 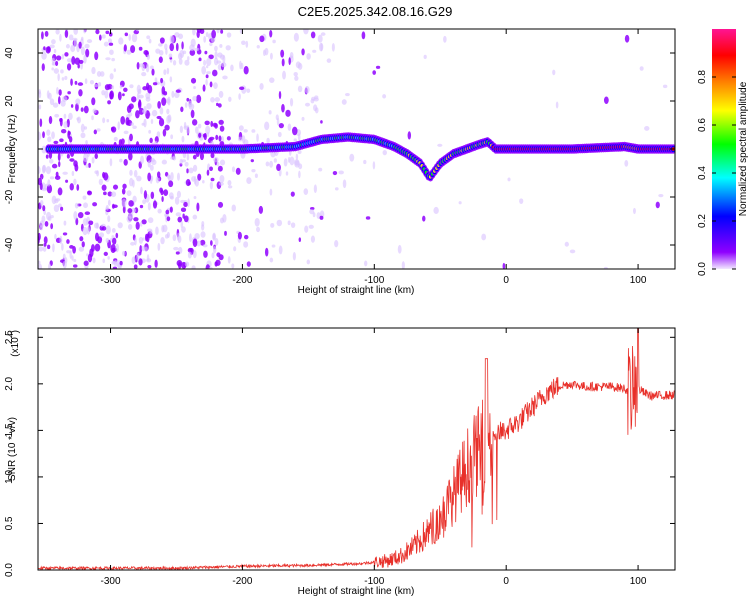 I want to click on snr-multiplier: (x104), so click(x=14, y=343).